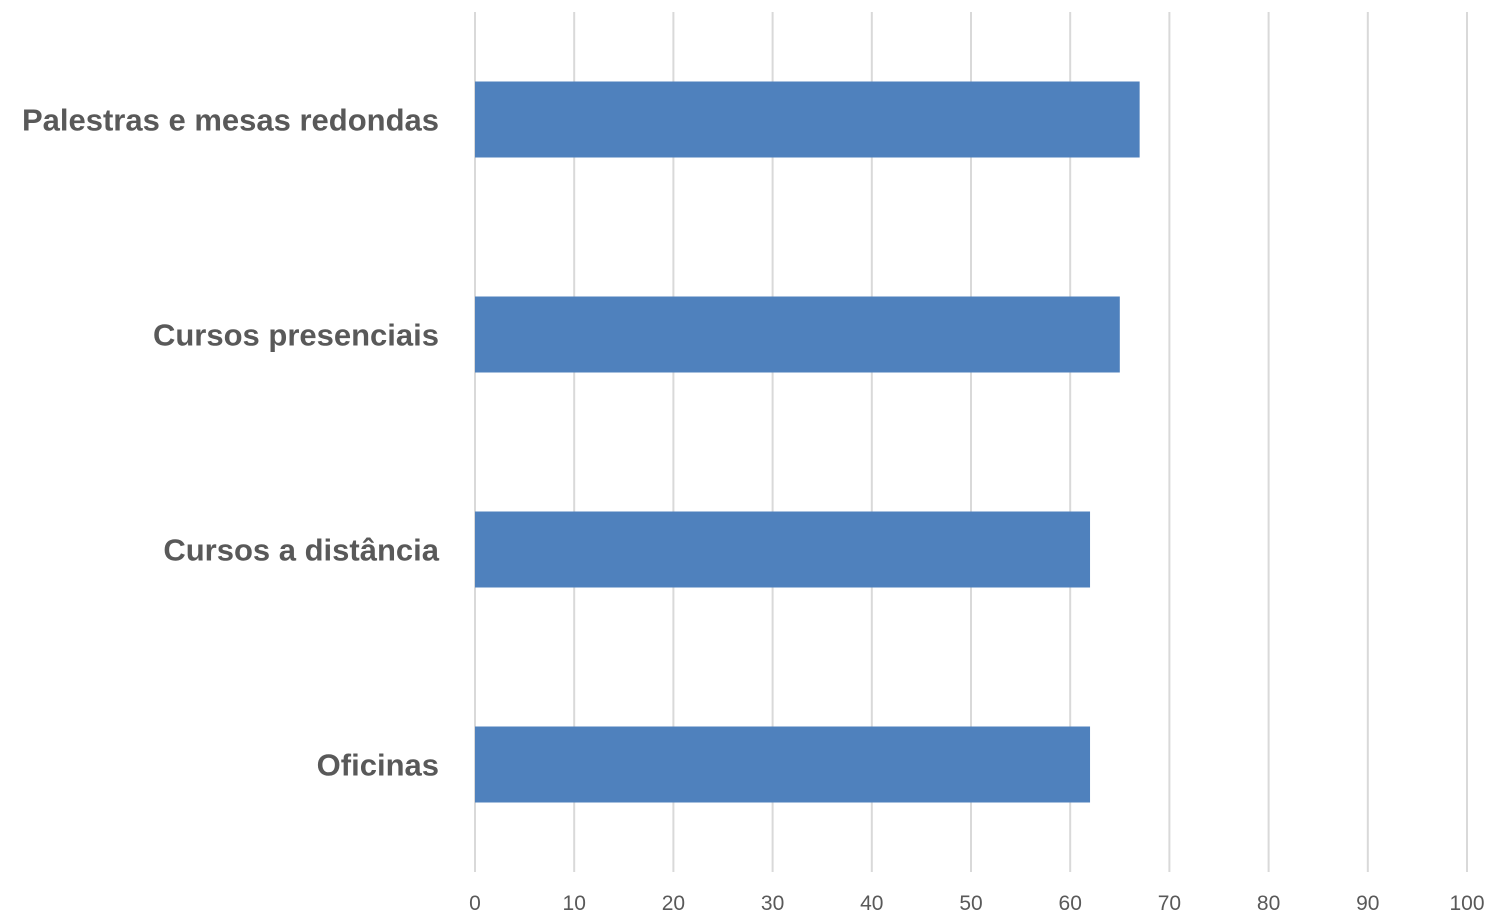 Image resolution: width=1491 pixels, height=913 pixels. What do you see at coordinates (970, 902) in the screenshot?
I see `x-tick-label: 50` at bounding box center [970, 902].